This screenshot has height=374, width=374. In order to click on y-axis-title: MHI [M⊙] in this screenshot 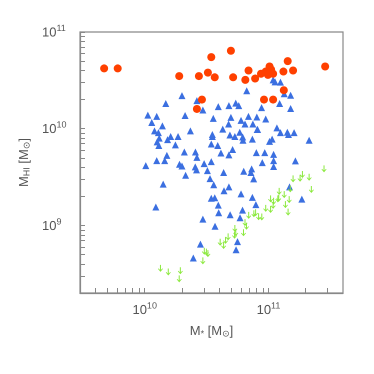, I will do `click(24, 163)`.